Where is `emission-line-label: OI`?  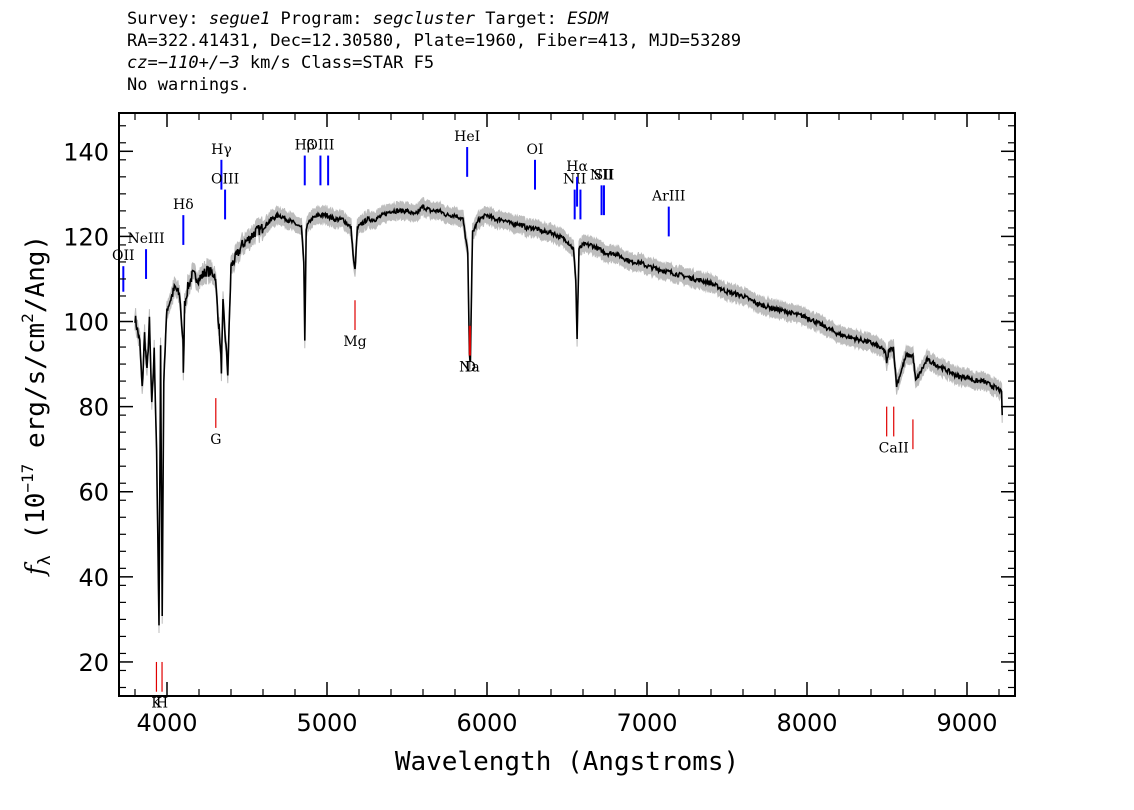
emission-line-label: OI is located at coordinates (534, 150).